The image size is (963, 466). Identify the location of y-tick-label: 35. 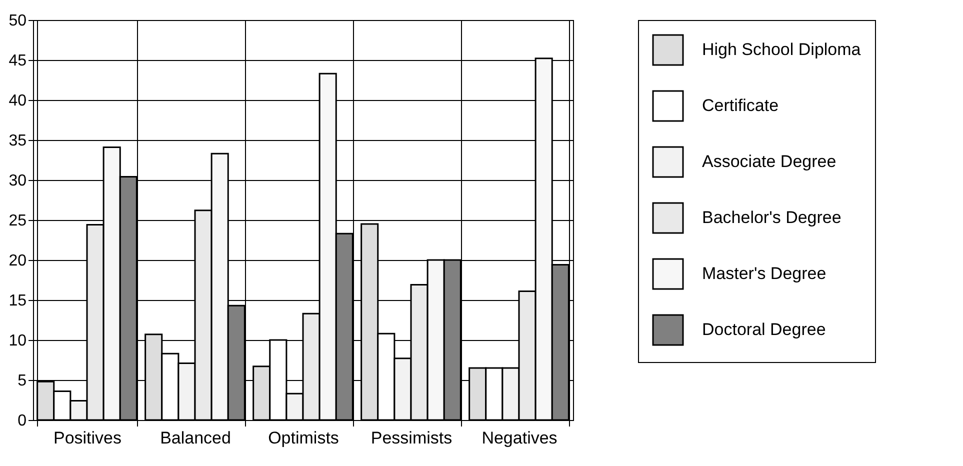
(17, 141).